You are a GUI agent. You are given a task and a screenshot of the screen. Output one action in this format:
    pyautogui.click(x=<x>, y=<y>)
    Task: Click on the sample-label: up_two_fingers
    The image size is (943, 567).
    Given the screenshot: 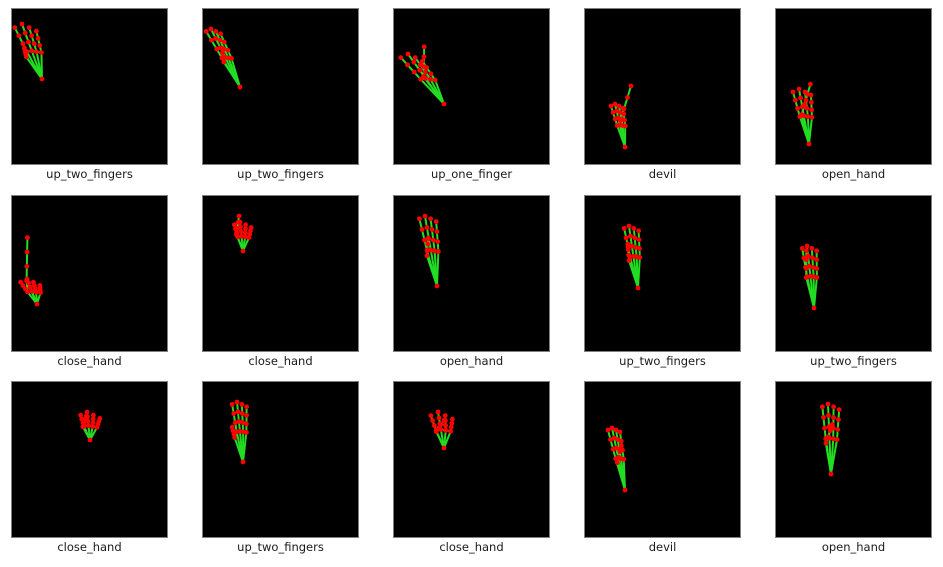 What is the action you would take?
    pyautogui.click(x=849, y=361)
    